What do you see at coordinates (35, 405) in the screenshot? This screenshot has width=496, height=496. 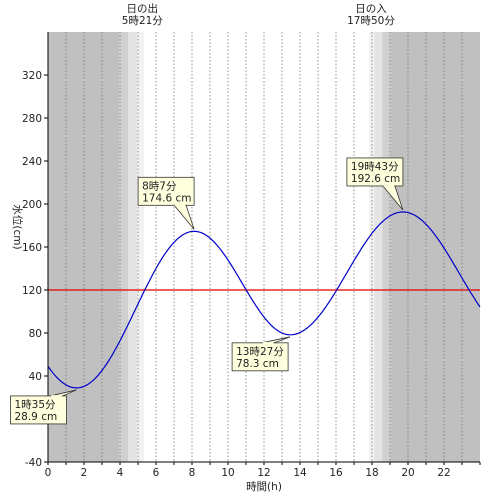 I see `annotation-time: 1時35分` at bounding box center [35, 405].